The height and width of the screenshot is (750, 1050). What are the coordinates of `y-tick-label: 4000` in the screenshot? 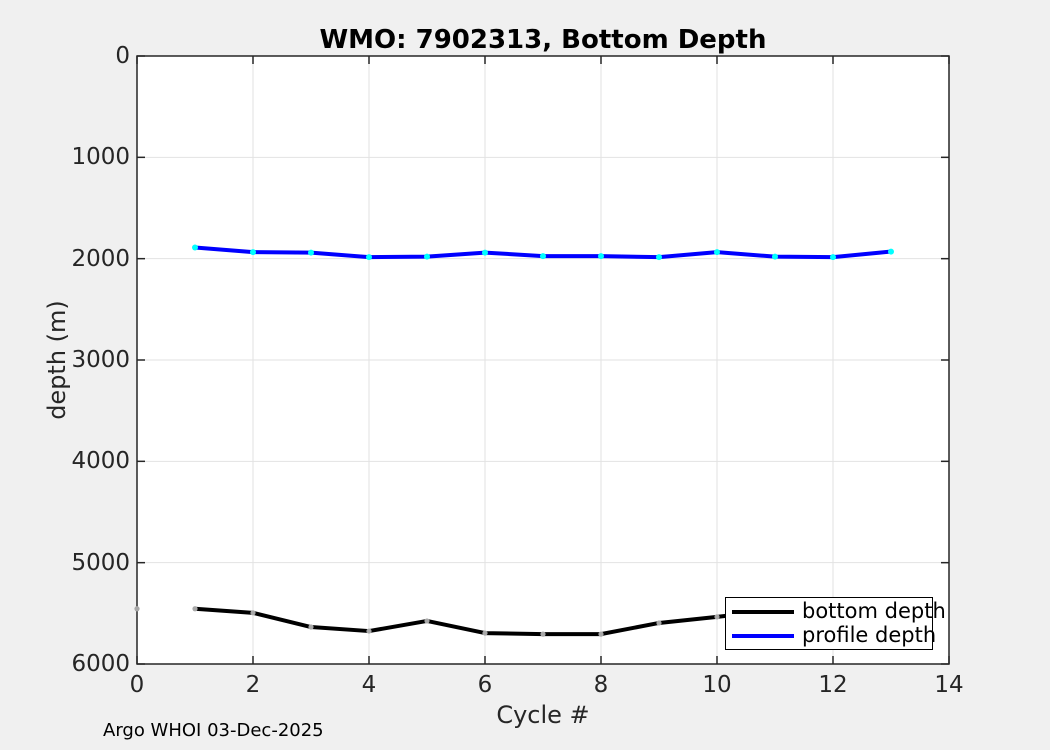 It's located at (100, 461).